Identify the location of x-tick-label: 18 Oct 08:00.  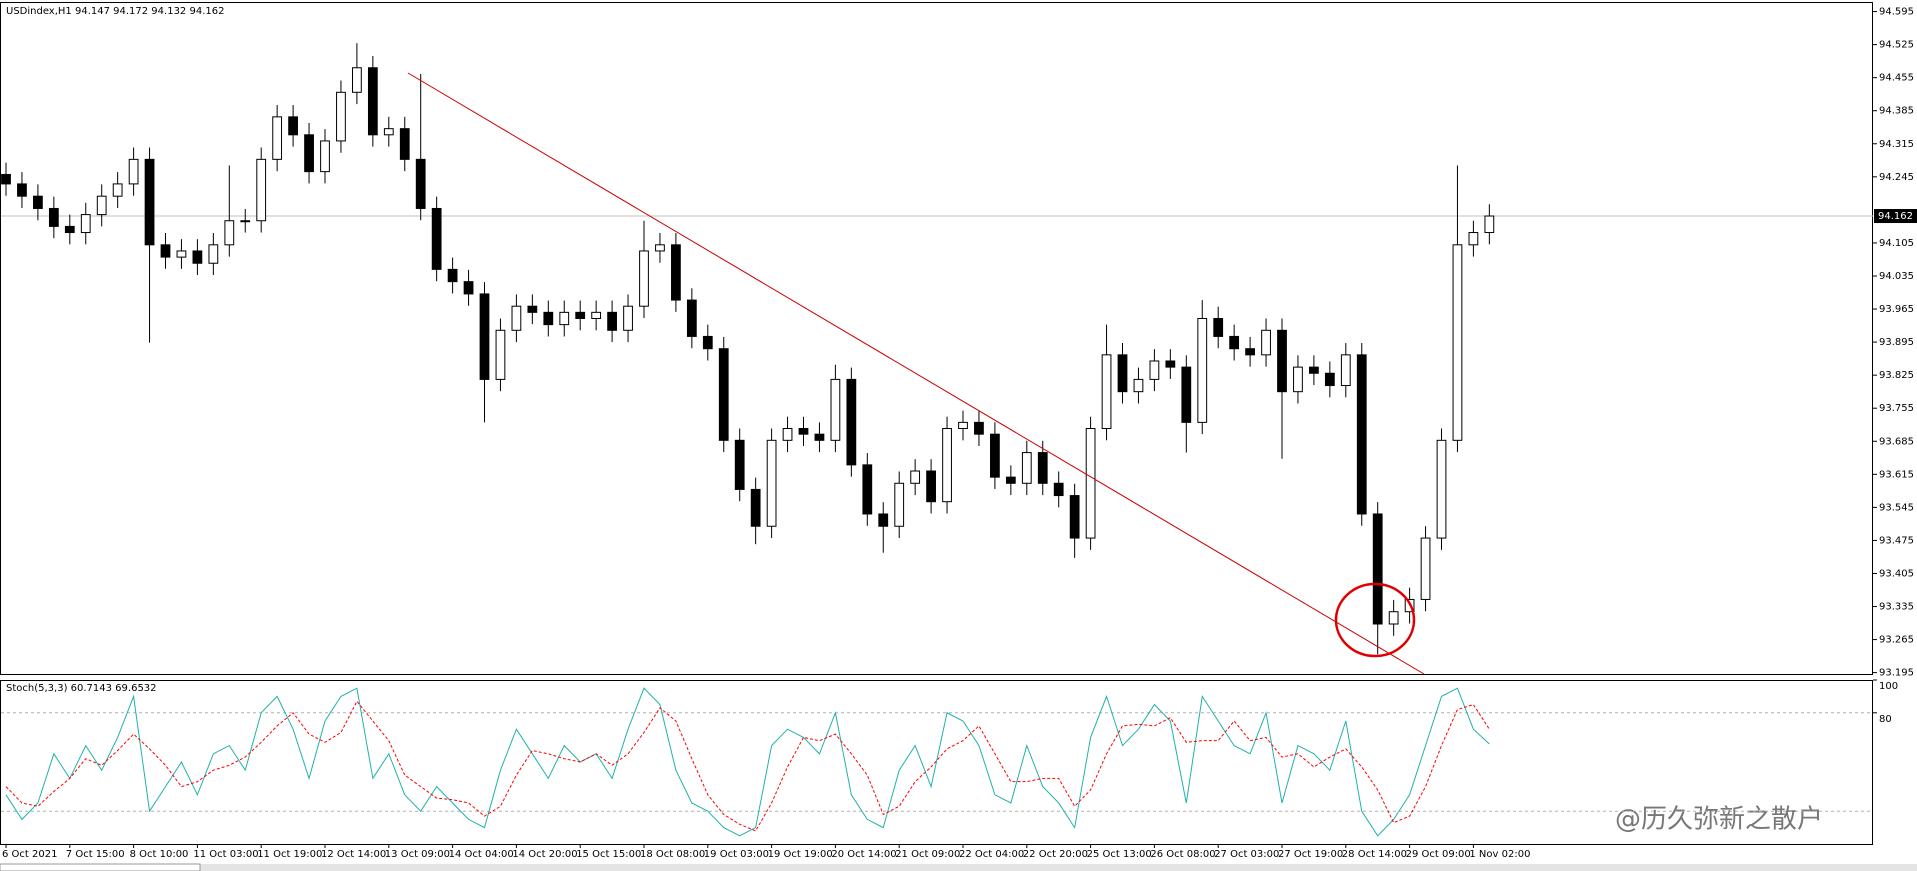
(672, 854).